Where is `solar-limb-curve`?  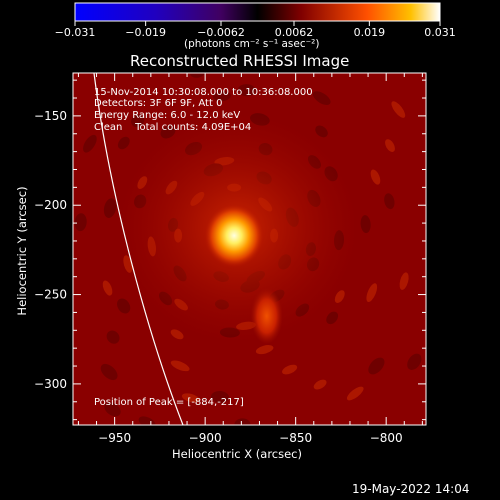
solar-limb-curve is located at coordinates (138, 249).